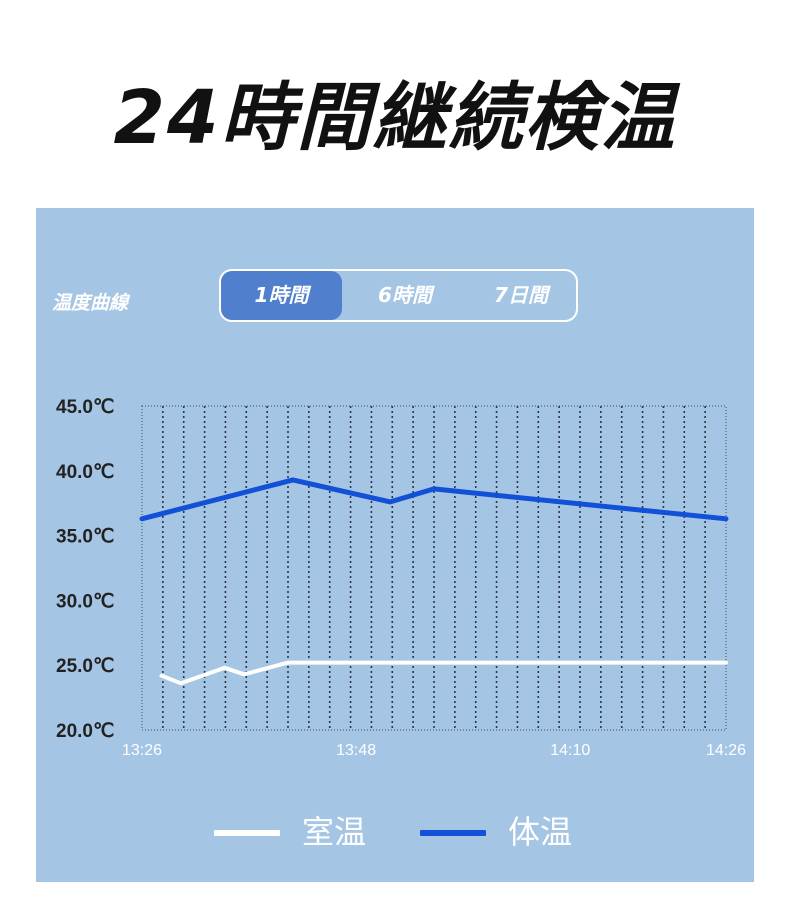 The image size is (790, 901). Describe the element at coordinates (334, 832) in the screenshot. I see `legend-label-room-temp: 室温` at that location.